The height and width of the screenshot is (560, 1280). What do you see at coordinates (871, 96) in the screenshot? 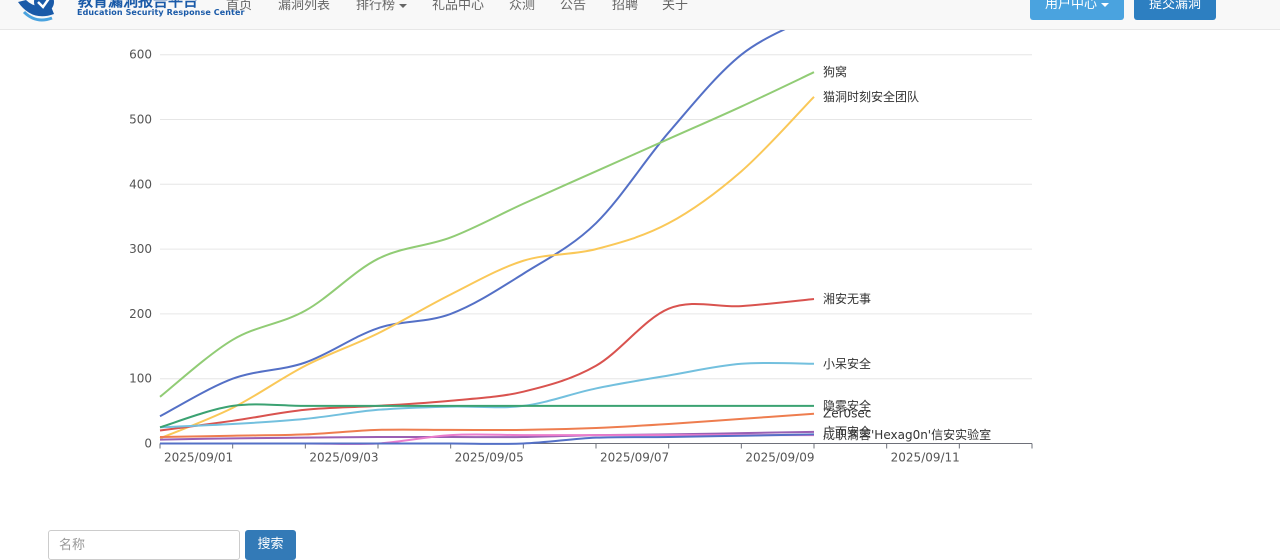
I see `series-end-label: 猫洞时刻安全团队` at bounding box center [871, 96].